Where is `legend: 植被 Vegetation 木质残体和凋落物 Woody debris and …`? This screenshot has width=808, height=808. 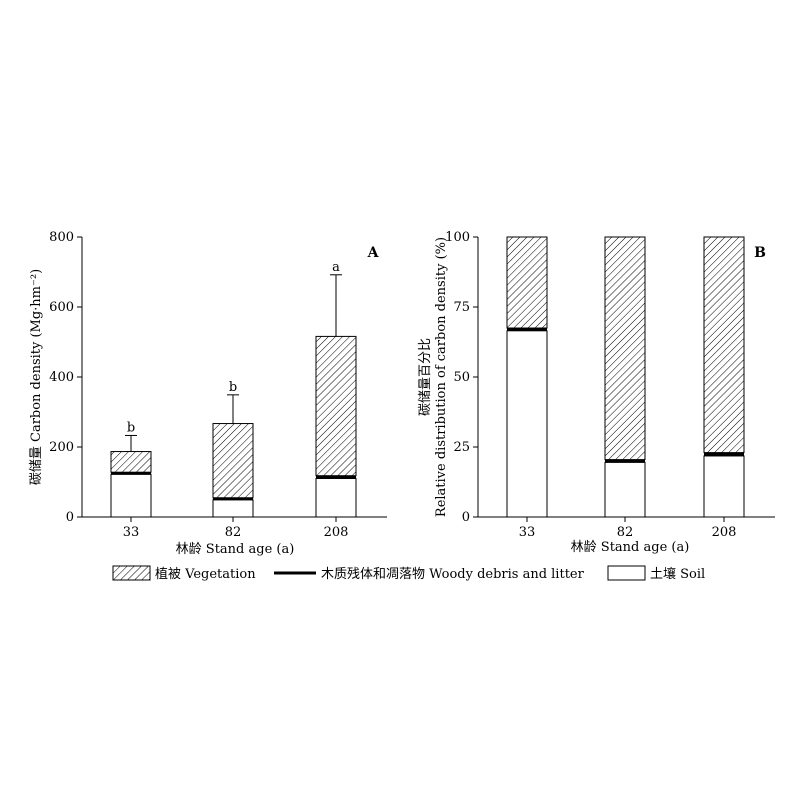 legend: 植被 Vegetation 木质残体和凋落物 Woody debris and … is located at coordinates (408, 573).